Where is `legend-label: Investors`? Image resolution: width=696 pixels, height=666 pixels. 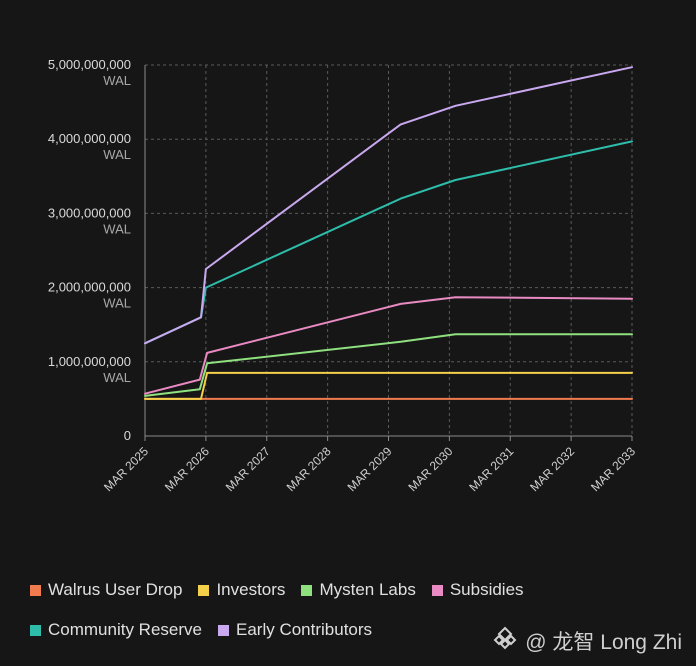
legend-label: Investors is located at coordinates (251, 589).